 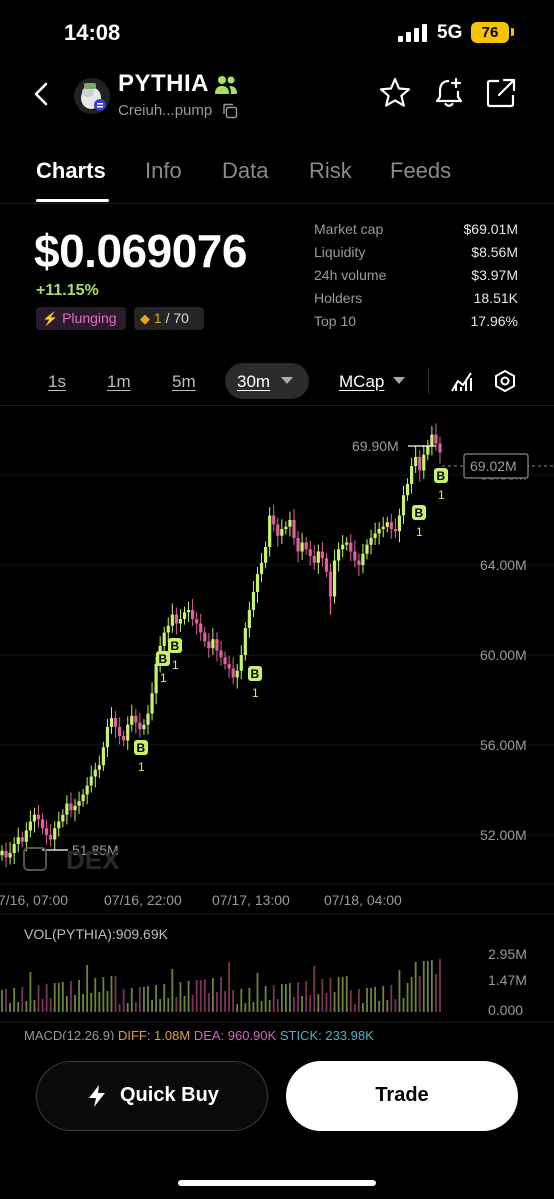 What do you see at coordinates (330, 170) in the screenshot?
I see `tab-risk: Risk` at bounding box center [330, 170].